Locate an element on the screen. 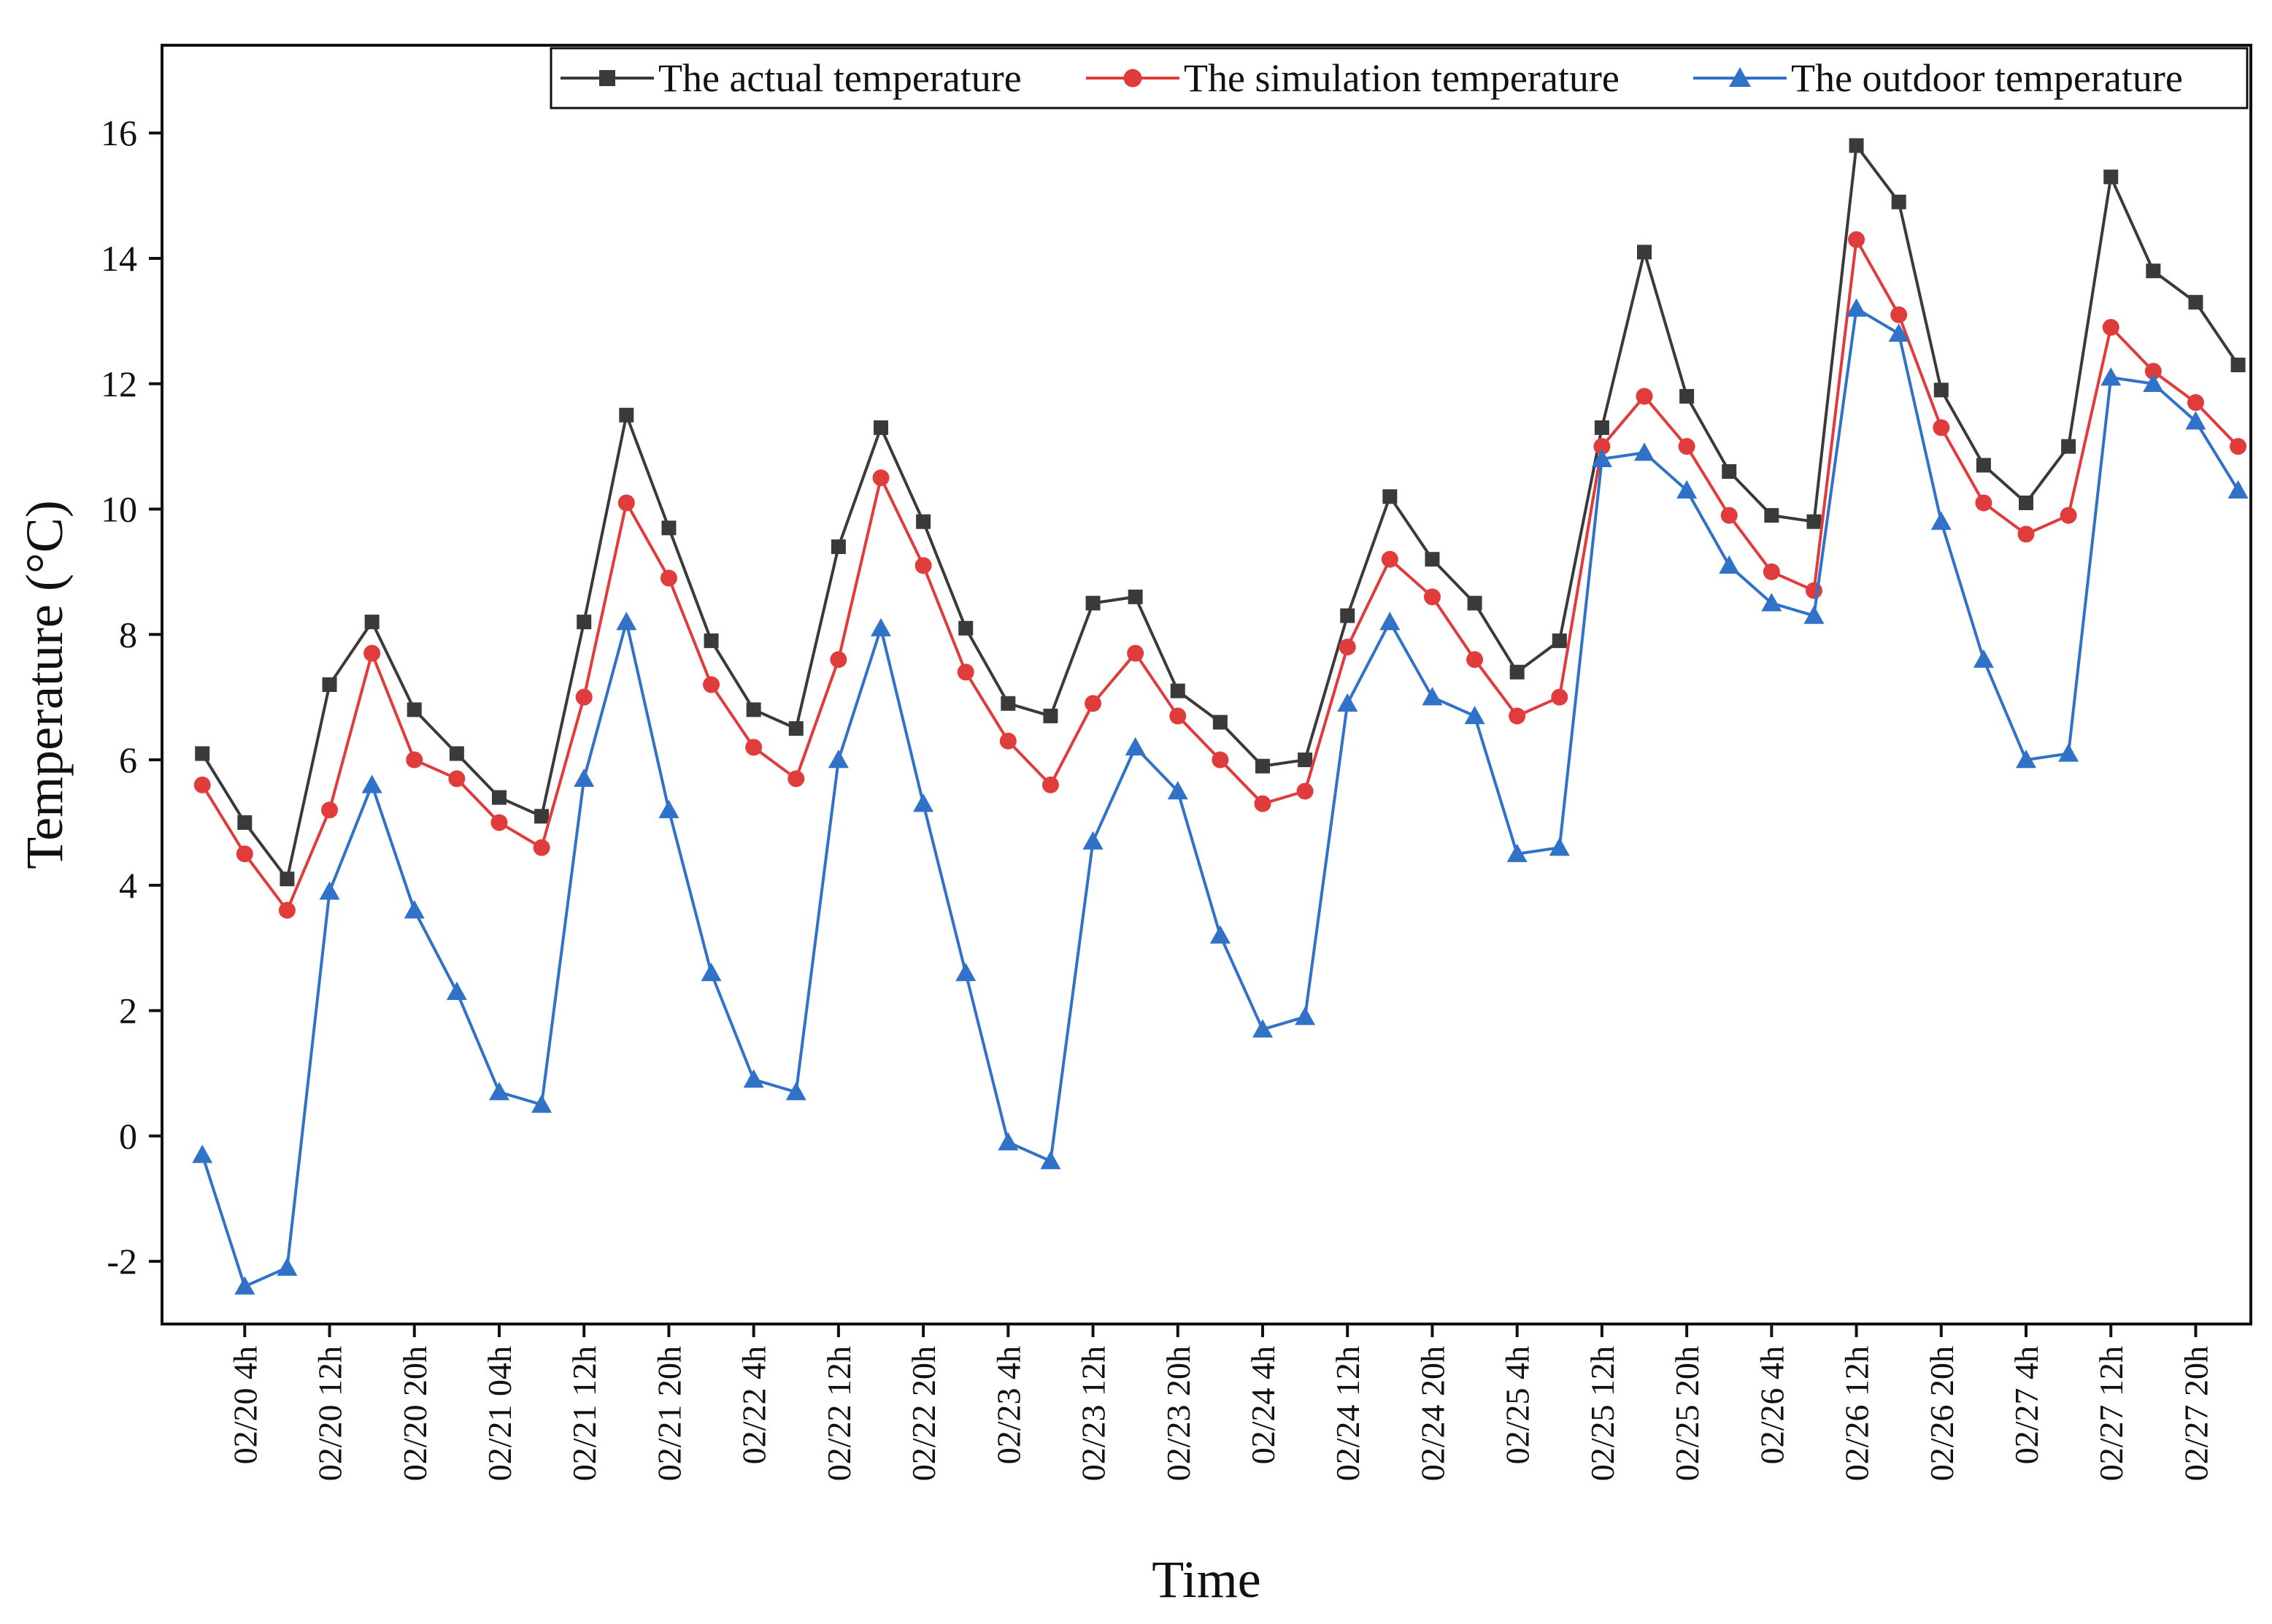  y-tick-label: 8 is located at coordinates (128, 634).